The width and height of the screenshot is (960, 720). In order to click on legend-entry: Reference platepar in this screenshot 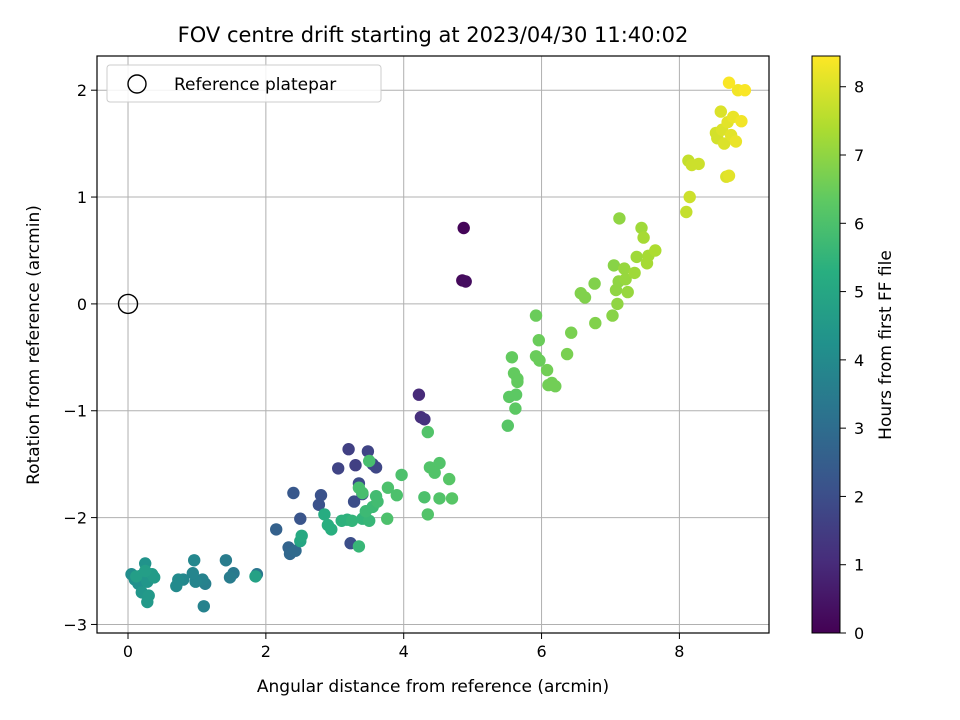, I will do `click(255, 85)`.